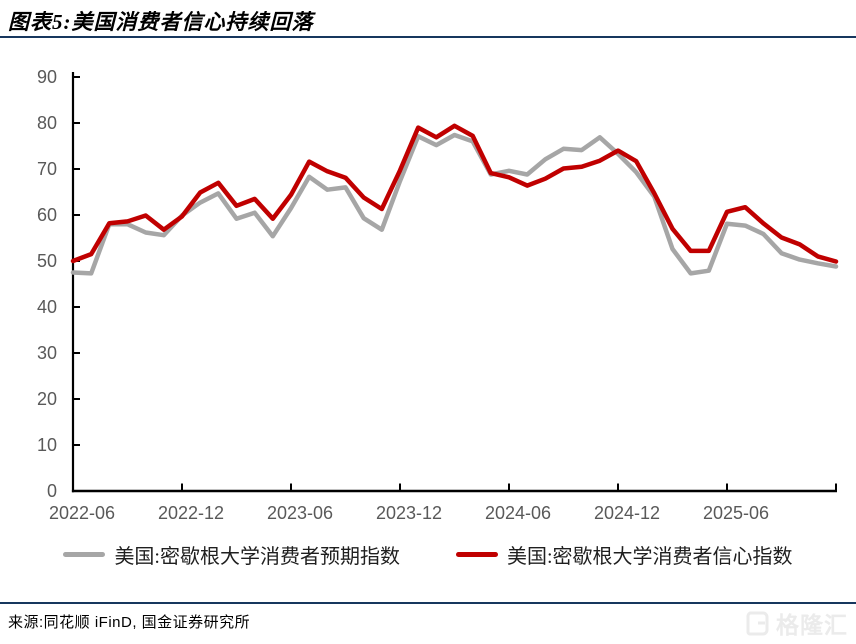  Describe the element at coordinates (300, 513) in the screenshot. I see `x-tick-label: 2023-06` at that location.